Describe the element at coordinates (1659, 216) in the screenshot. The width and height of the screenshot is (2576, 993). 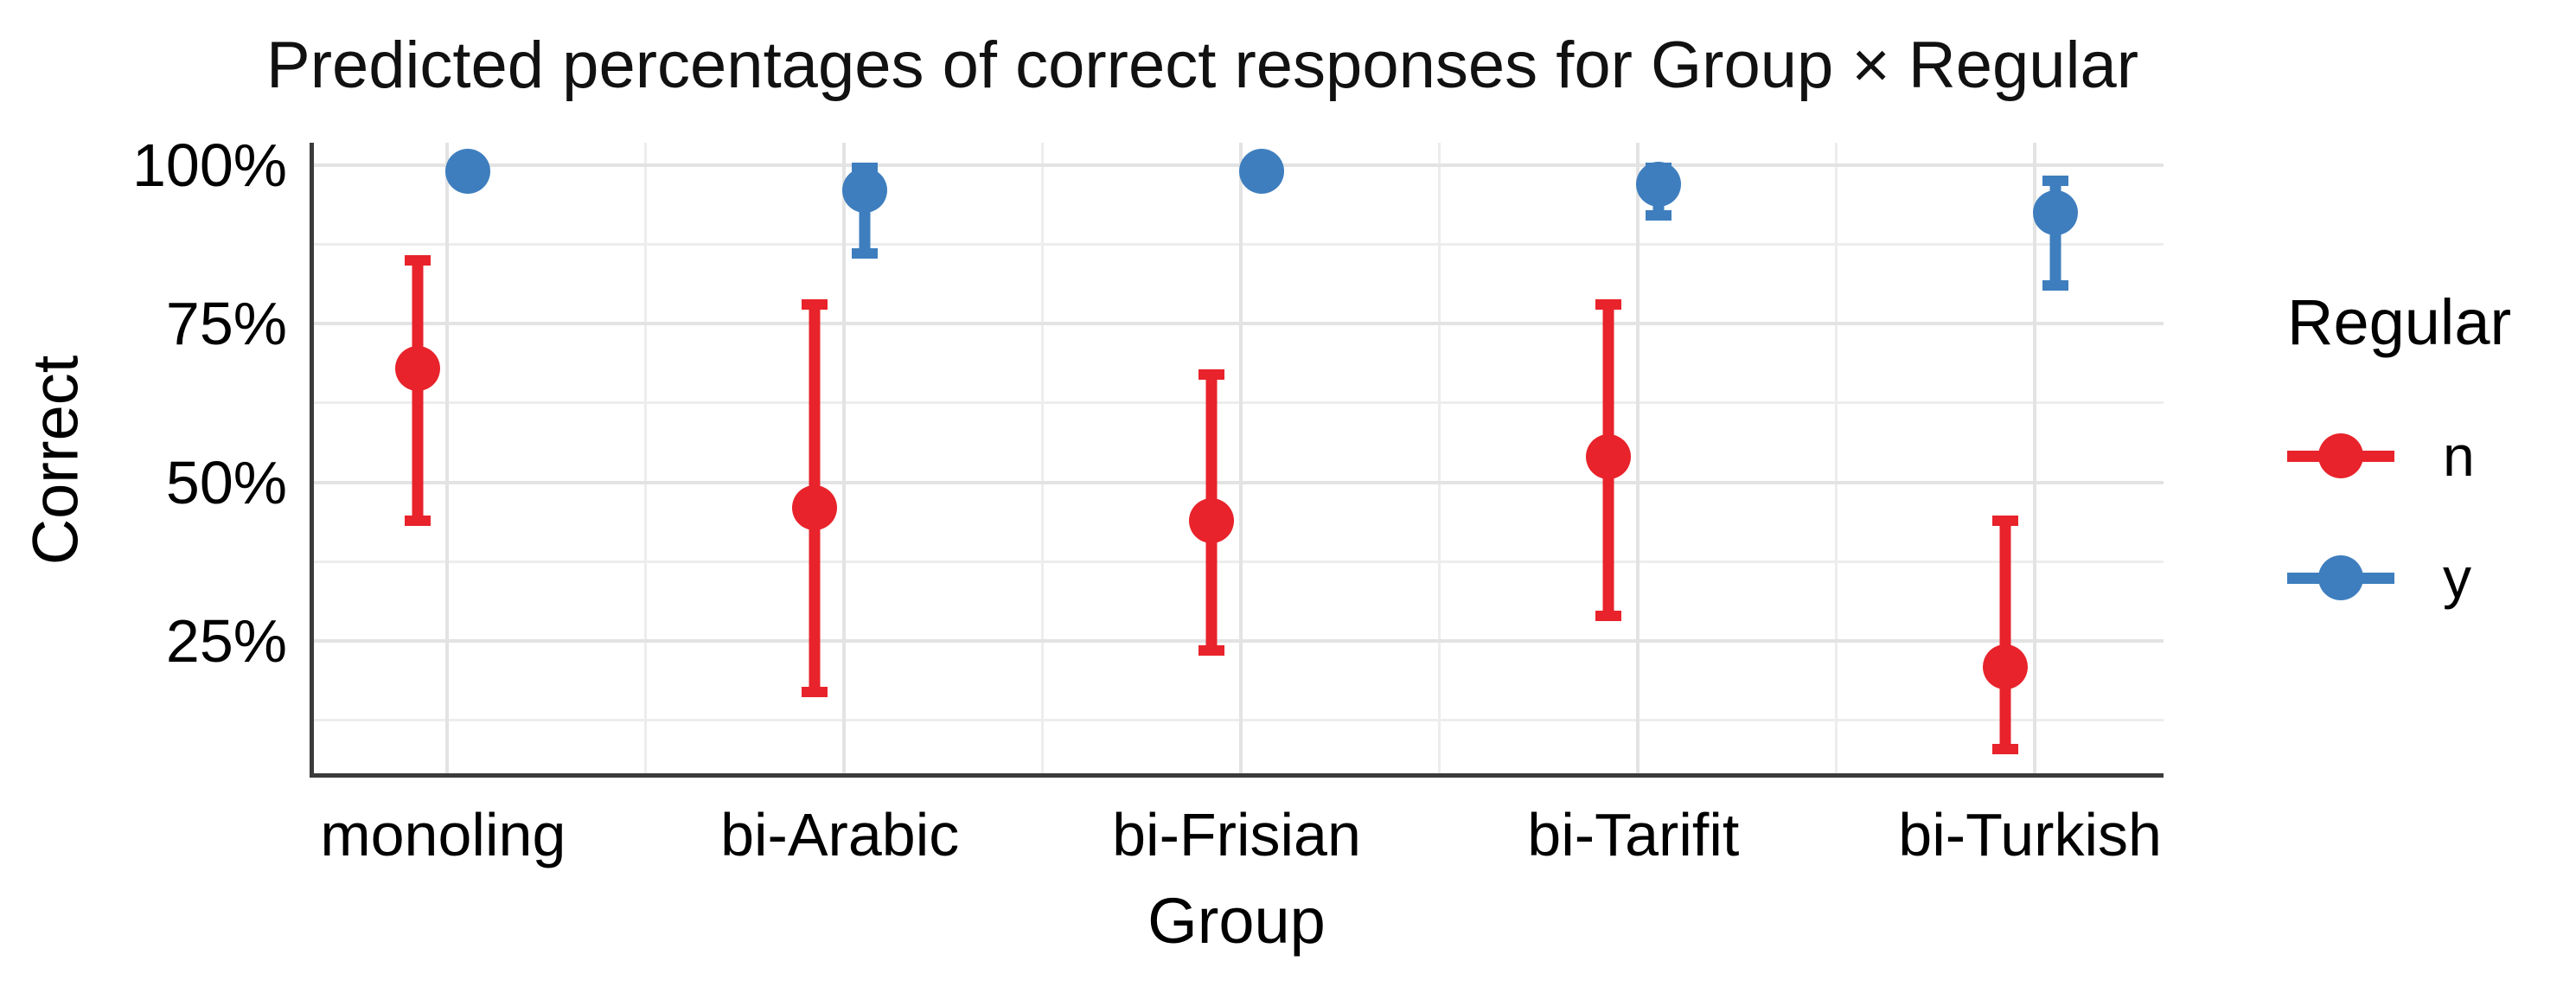
I see `pointrange-cap-y-bi-Tarifit` at that location.